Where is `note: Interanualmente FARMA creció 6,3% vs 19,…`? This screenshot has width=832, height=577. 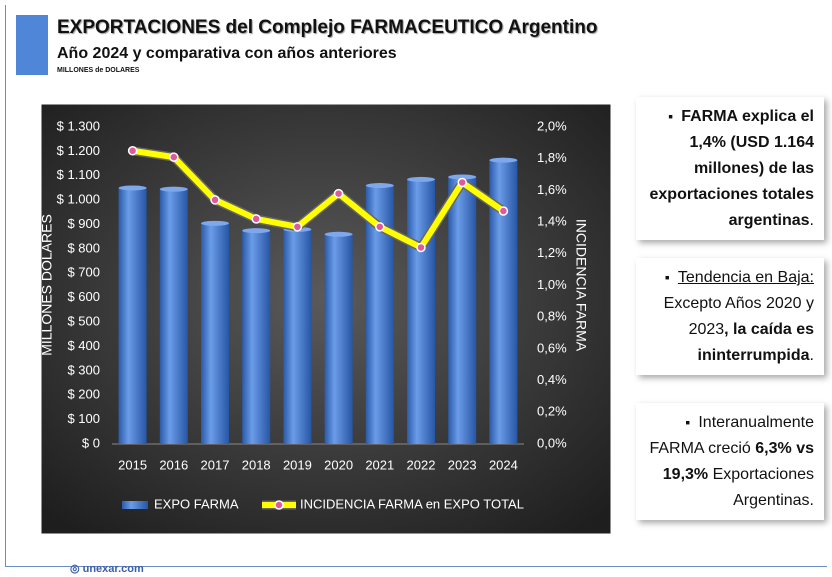 note: Interanualmente FARMA creció 6,3% vs 19,… is located at coordinates (730, 461).